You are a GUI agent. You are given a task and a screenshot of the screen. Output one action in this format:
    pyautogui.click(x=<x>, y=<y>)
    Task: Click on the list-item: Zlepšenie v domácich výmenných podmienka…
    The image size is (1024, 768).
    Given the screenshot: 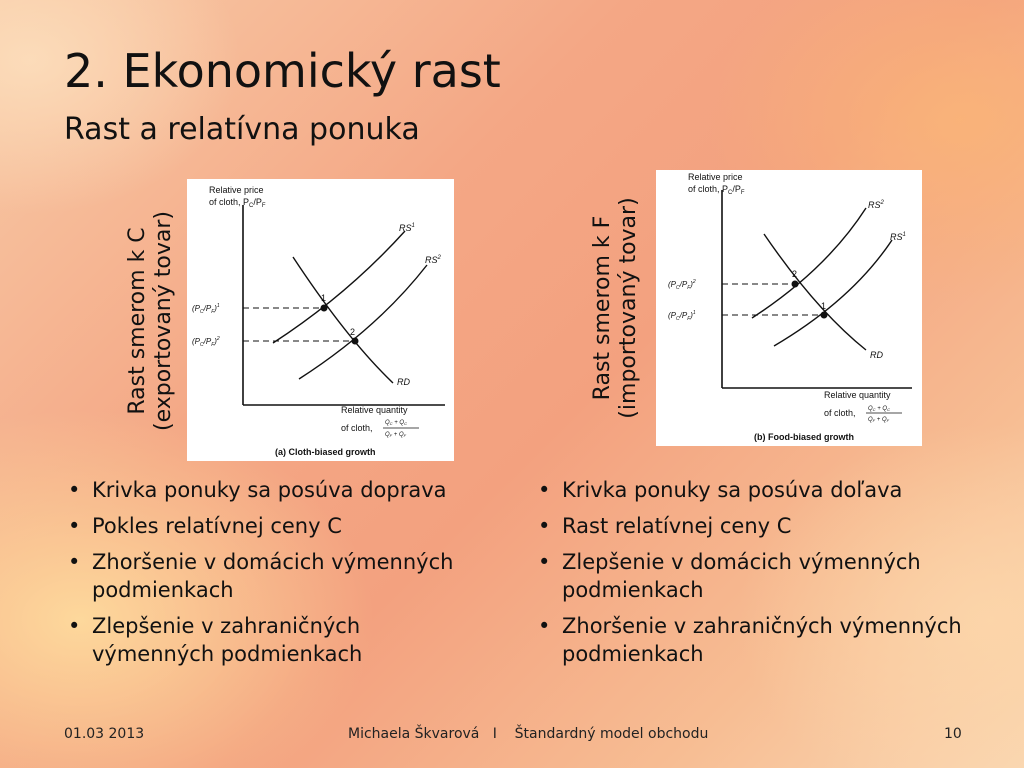 What is the action you would take?
    pyautogui.click(x=759, y=576)
    